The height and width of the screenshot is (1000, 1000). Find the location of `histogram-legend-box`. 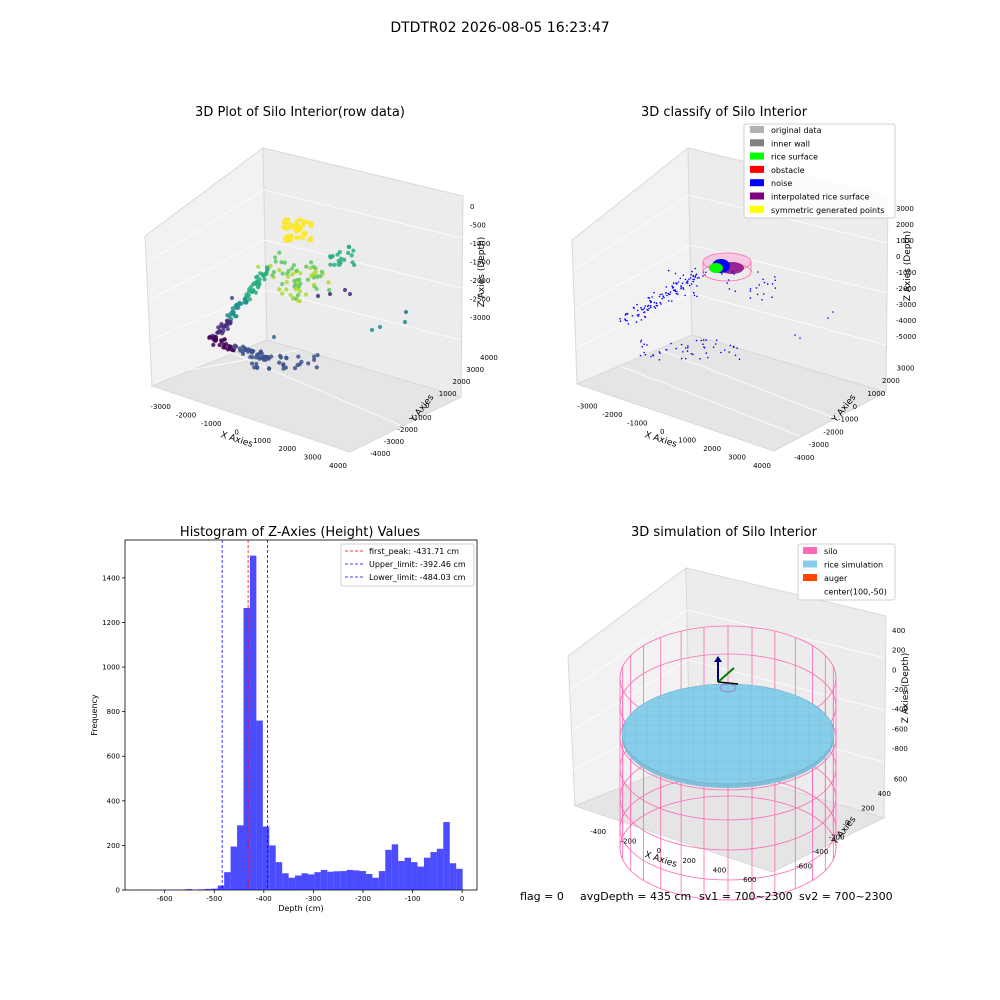

histogram-legend-box is located at coordinates (407, 565).